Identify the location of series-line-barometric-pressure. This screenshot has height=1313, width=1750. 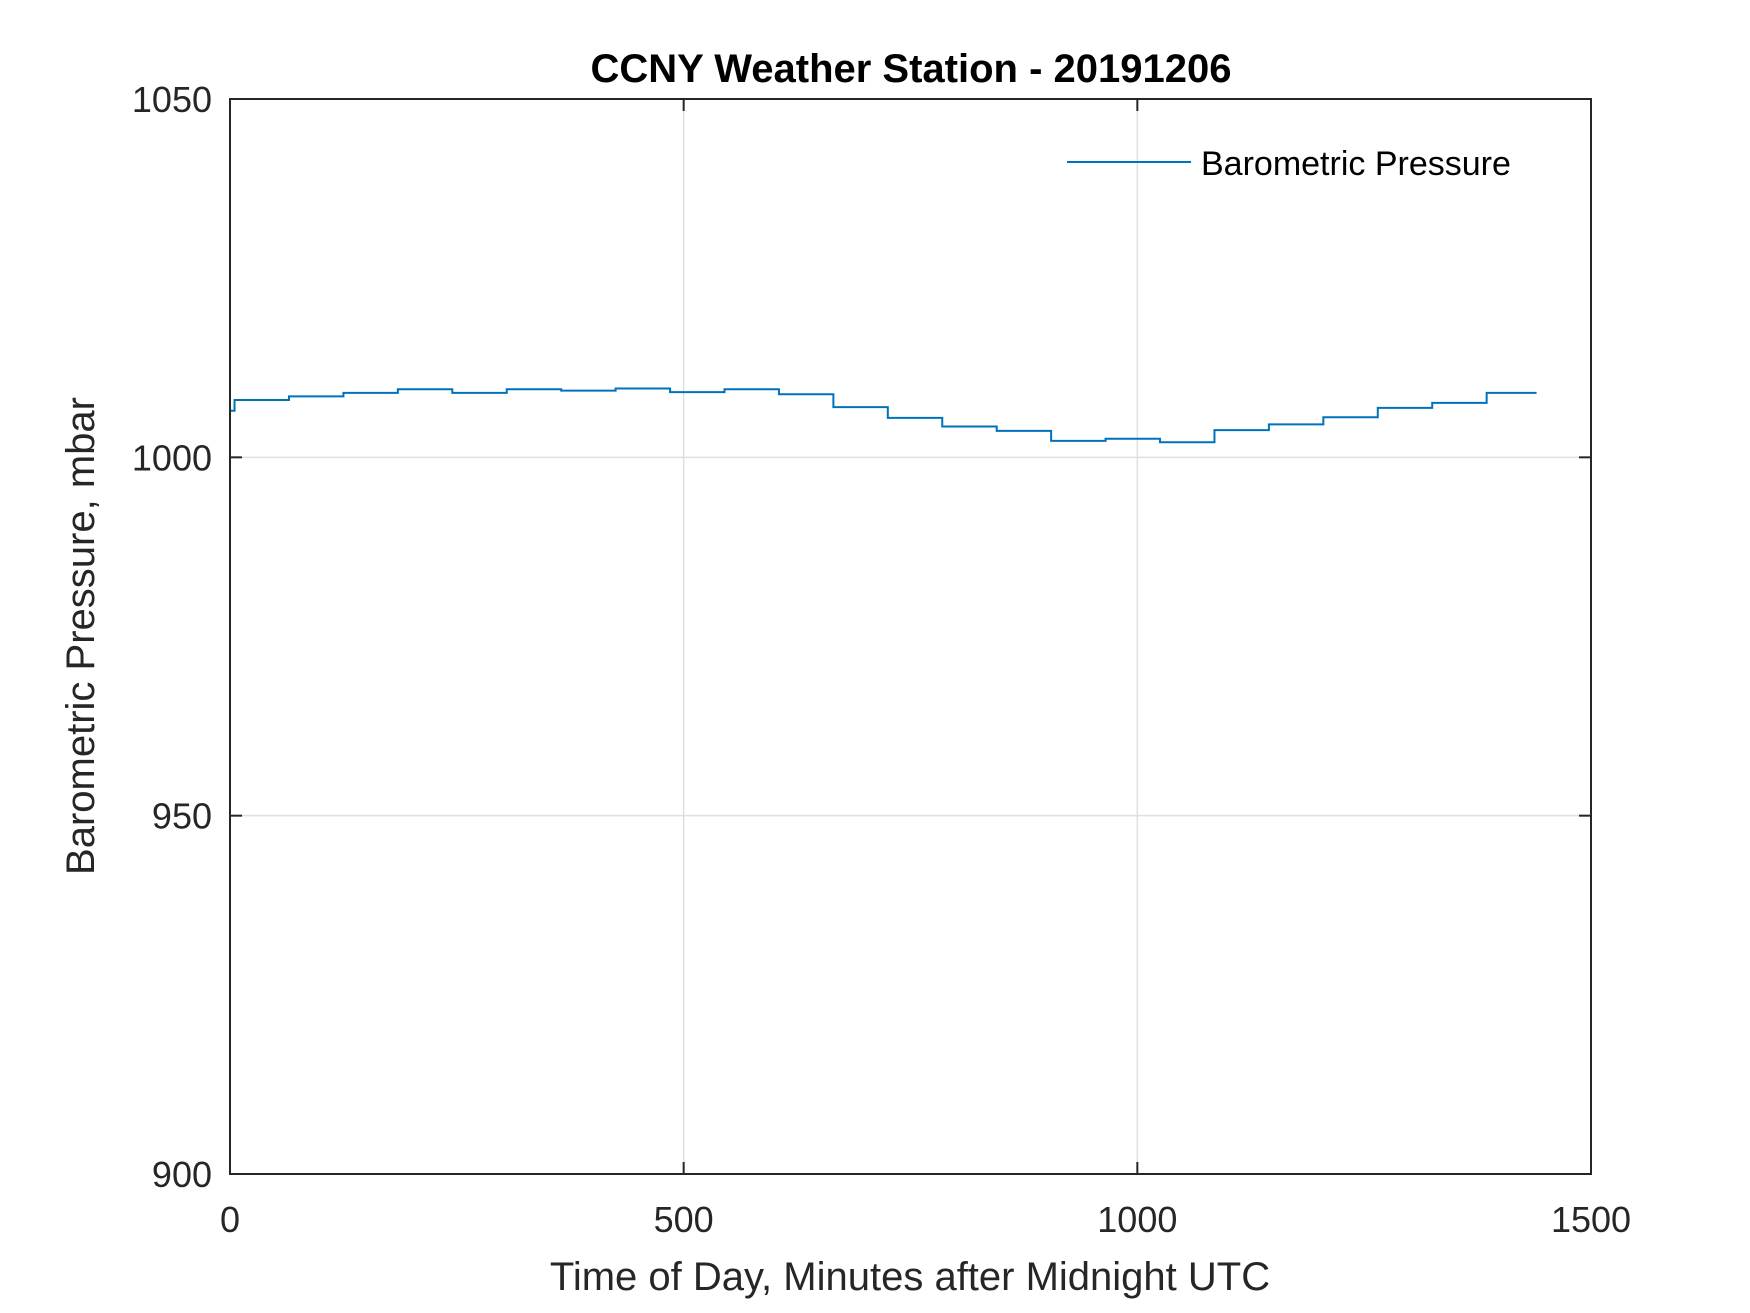
(883, 415).